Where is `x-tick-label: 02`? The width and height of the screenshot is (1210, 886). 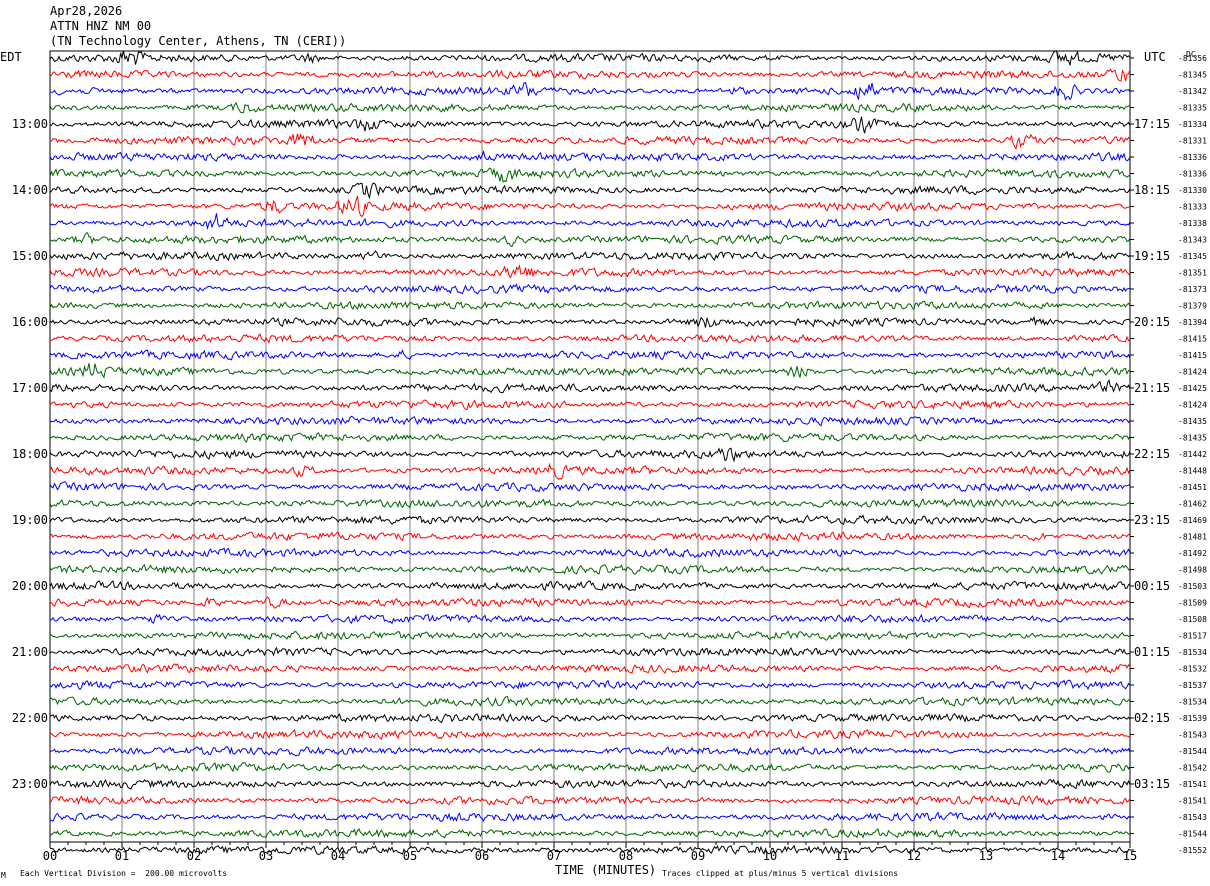
x-tick-label: 02 is located at coordinates (194, 856).